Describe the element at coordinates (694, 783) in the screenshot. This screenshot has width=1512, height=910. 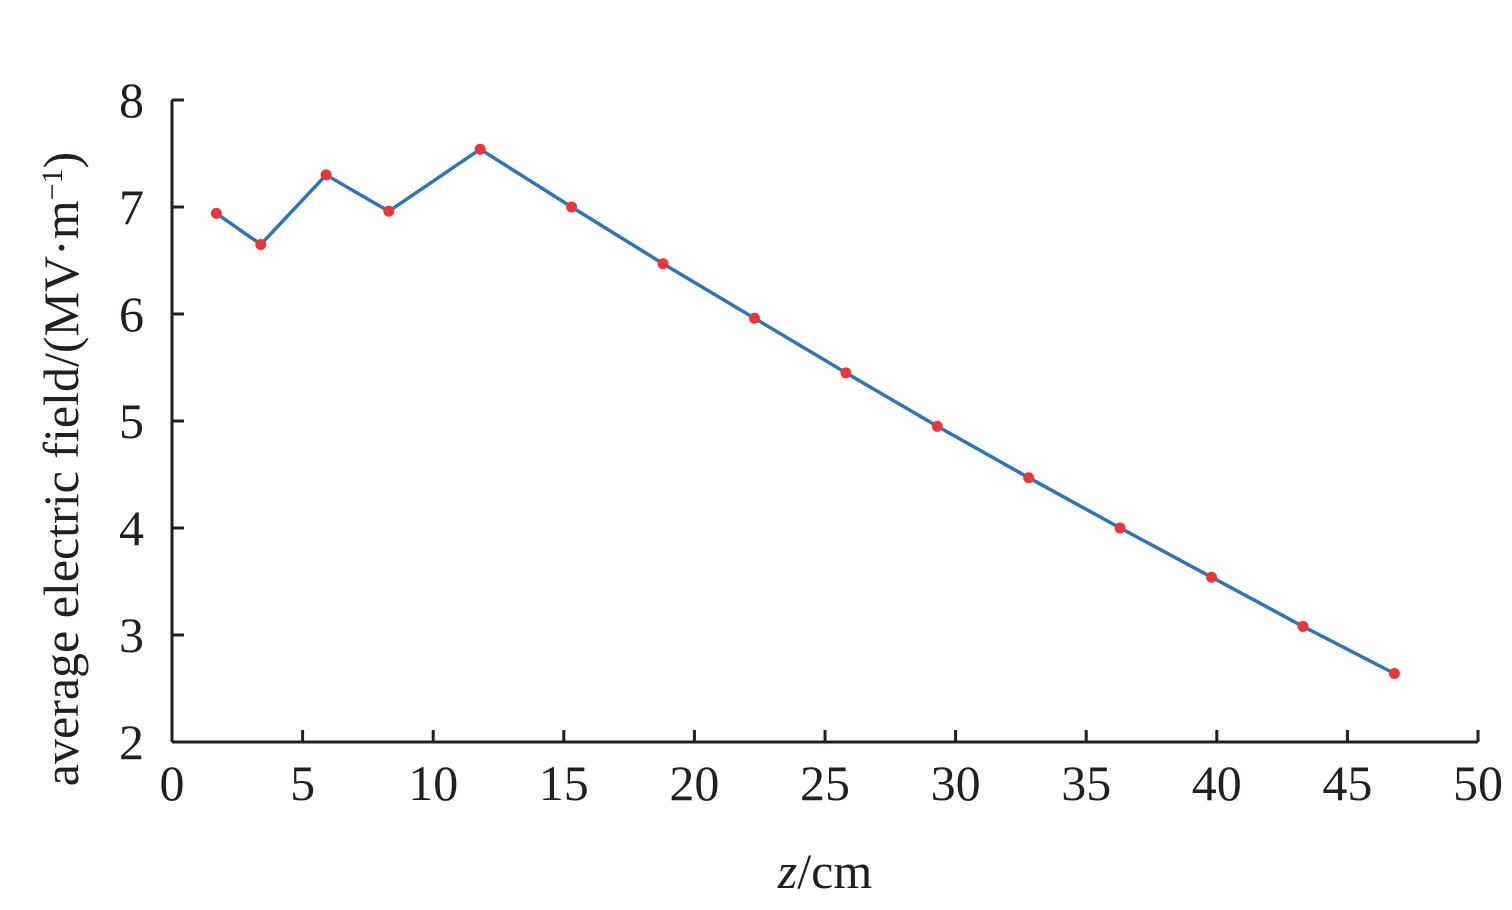
I see `x-tick-label: 20` at that location.